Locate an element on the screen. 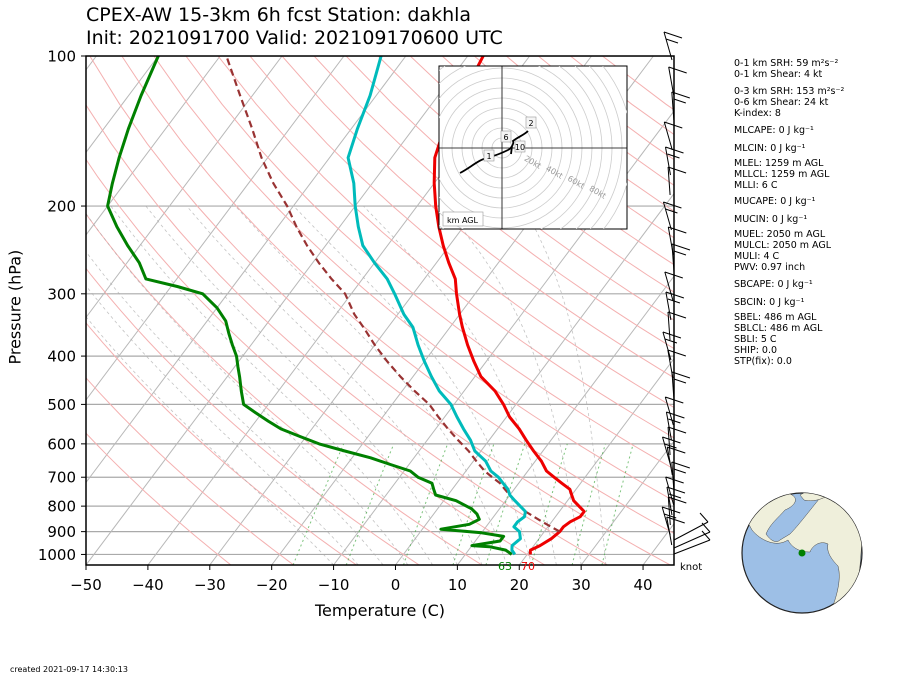  y-tick-label: 300 is located at coordinates (61, 294).